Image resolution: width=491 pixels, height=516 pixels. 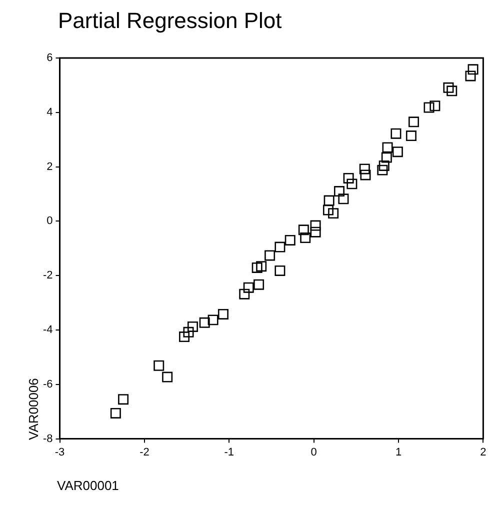 I want to click on y-tick-label: -6, so click(x=48, y=384).